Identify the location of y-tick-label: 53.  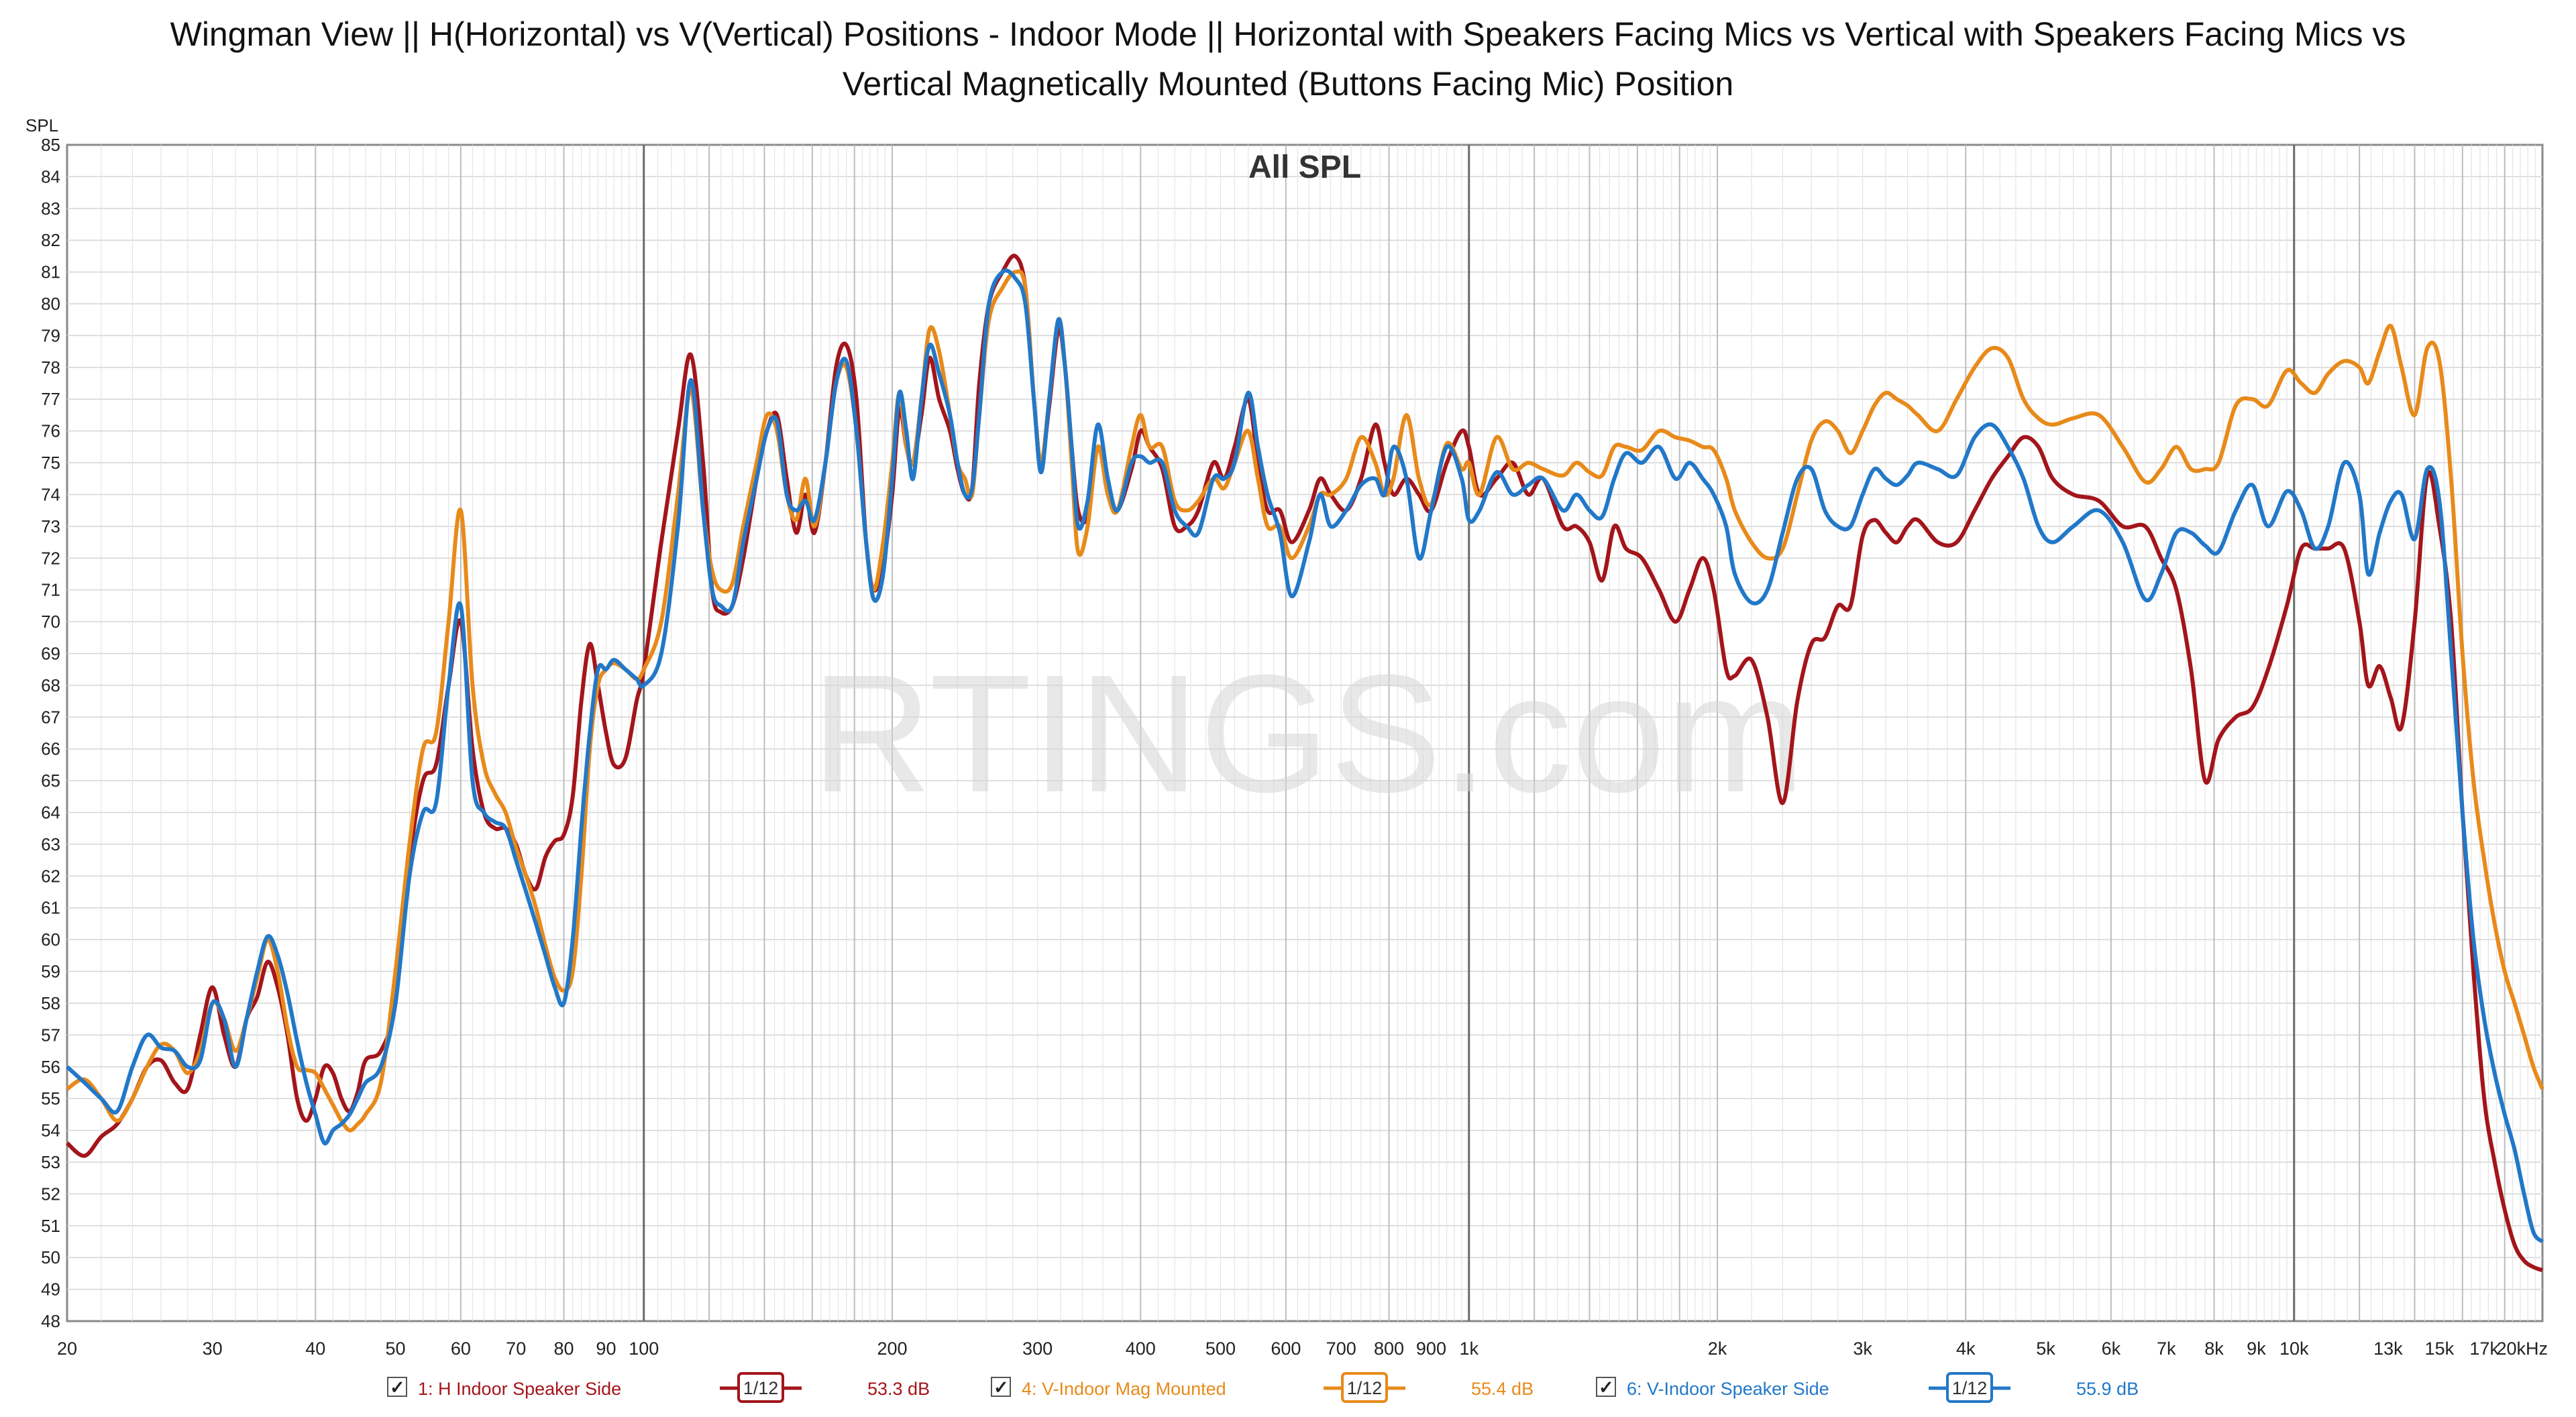
(50, 1162).